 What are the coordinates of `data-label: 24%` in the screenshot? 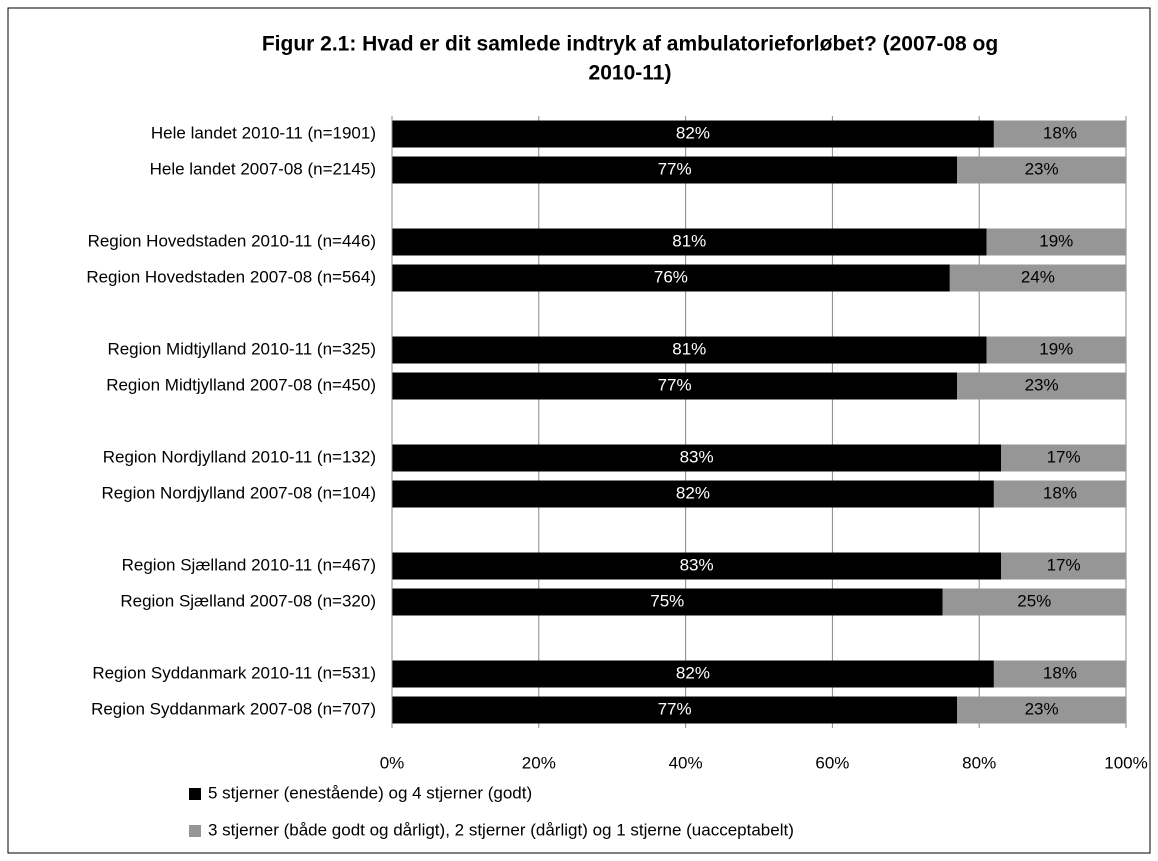 It's located at (1038, 276).